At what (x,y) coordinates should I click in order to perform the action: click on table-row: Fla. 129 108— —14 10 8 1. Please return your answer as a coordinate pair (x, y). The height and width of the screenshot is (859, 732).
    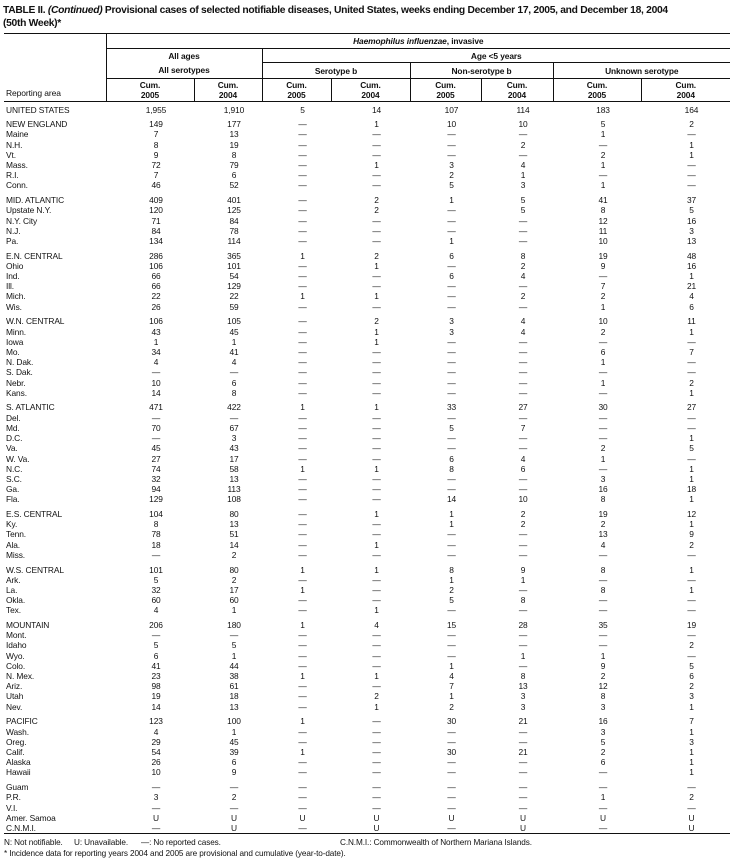
    Looking at the image, I should click on (367, 499).